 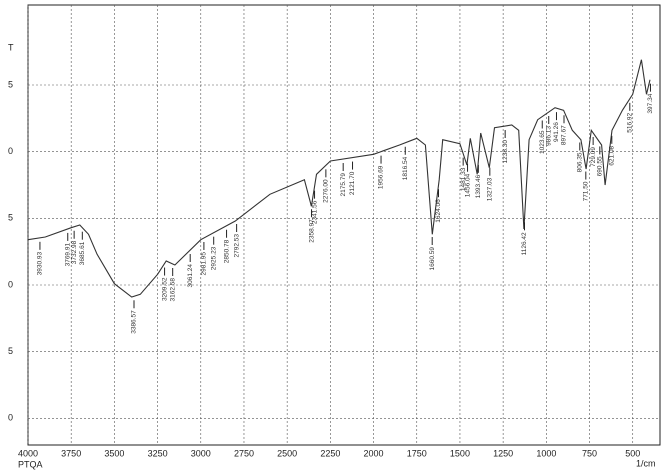 What do you see at coordinates (164, 289) in the screenshot?
I see `peak-label: 3209.52` at bounding box center [164, 289].